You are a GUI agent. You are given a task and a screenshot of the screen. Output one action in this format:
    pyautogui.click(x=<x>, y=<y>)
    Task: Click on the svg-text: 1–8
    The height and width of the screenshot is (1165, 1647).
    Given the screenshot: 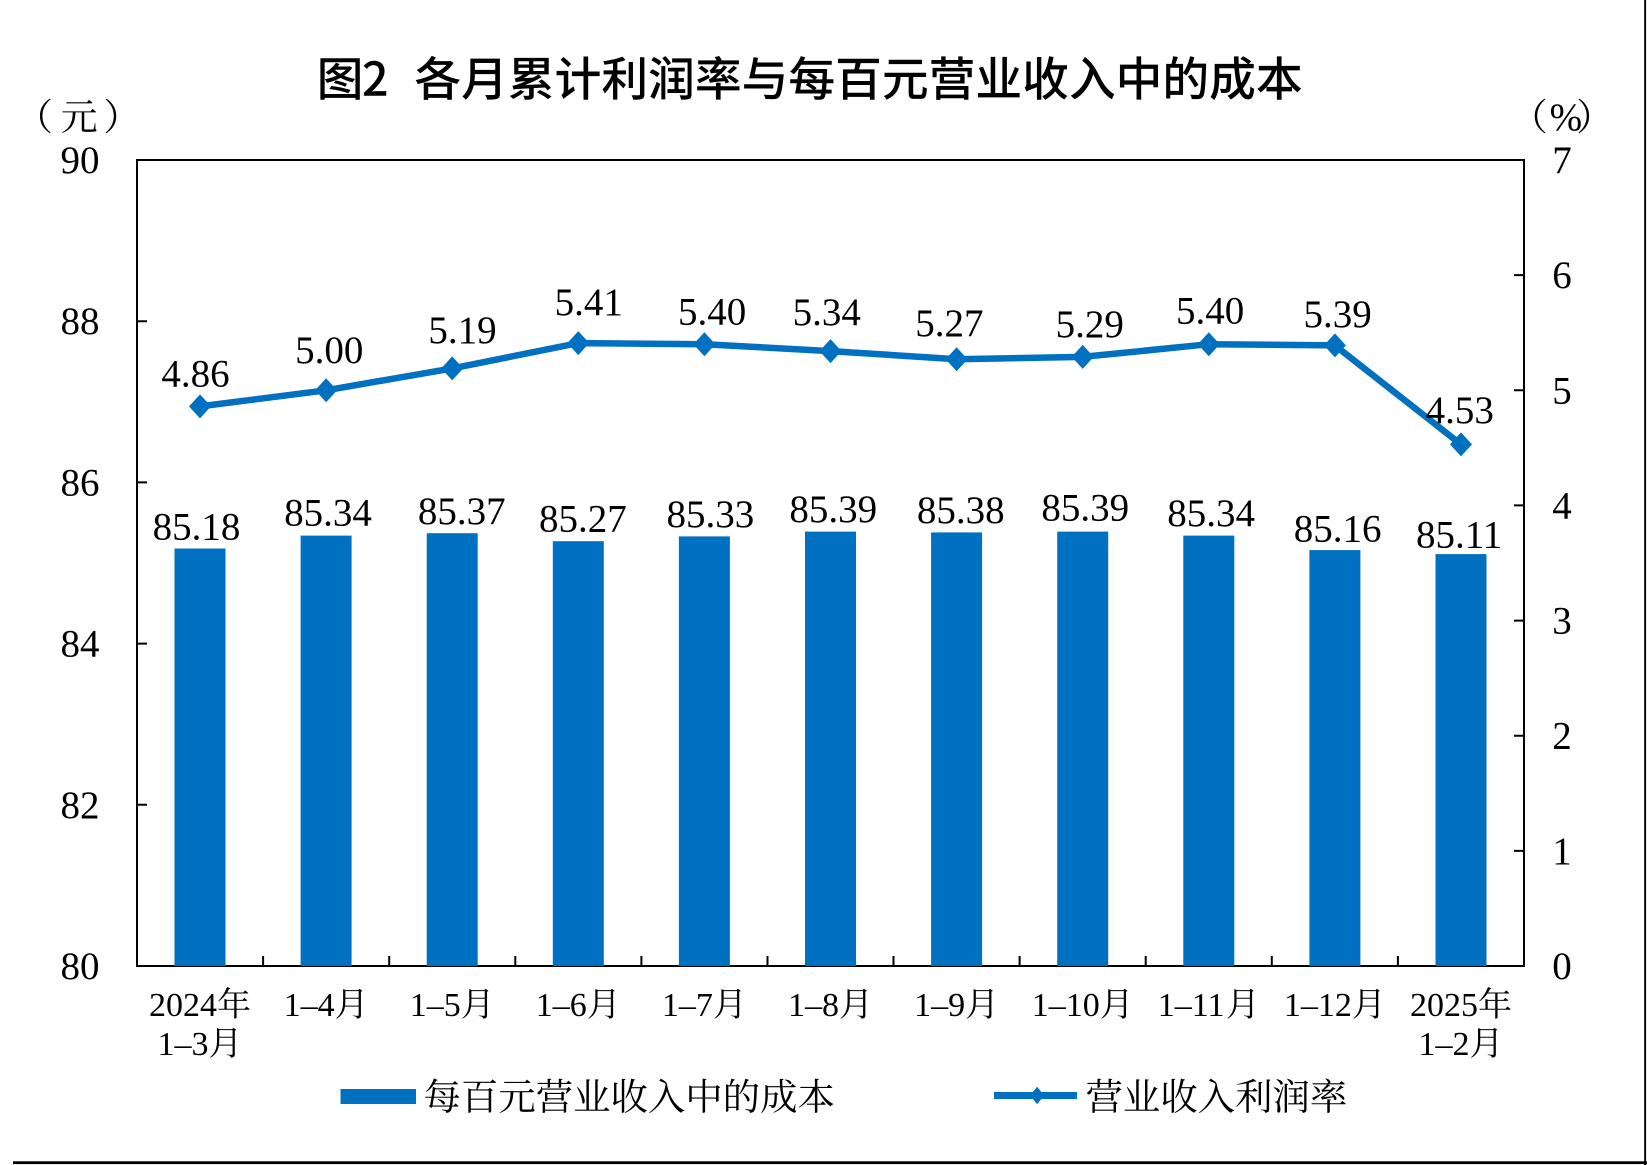 What is the action you would take?
    pyautogui.click(x=813, y=1005)
    